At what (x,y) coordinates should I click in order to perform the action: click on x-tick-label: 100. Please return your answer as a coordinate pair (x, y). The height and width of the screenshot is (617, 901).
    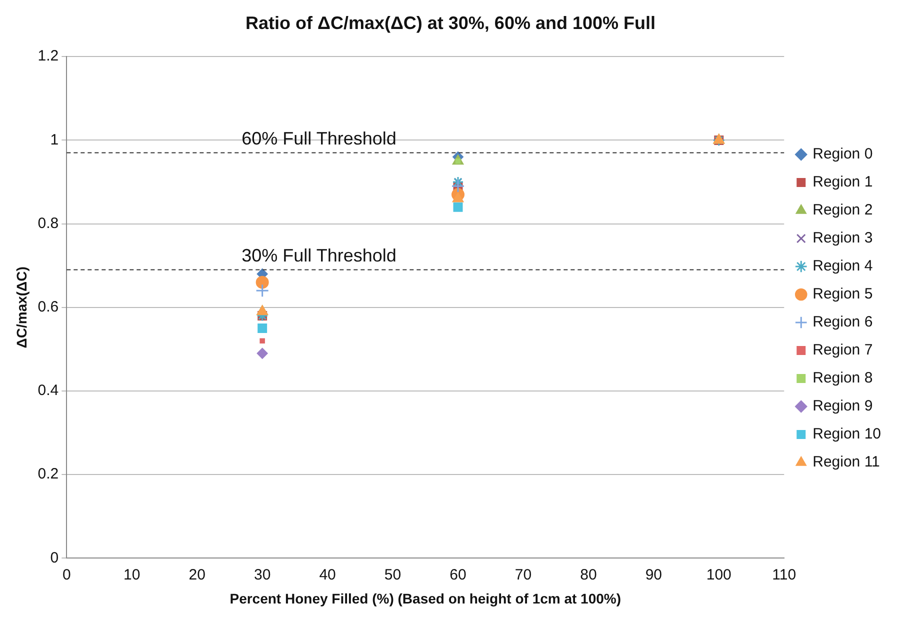
    Looking at the image, I should click on (719, 575).